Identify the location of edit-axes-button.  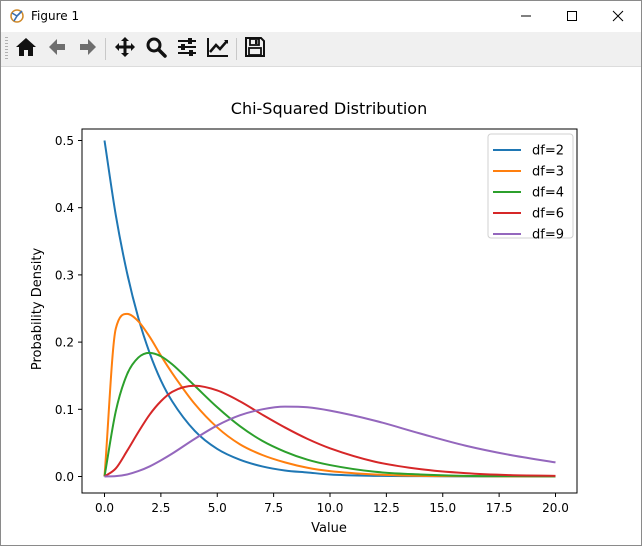
(218, 49).